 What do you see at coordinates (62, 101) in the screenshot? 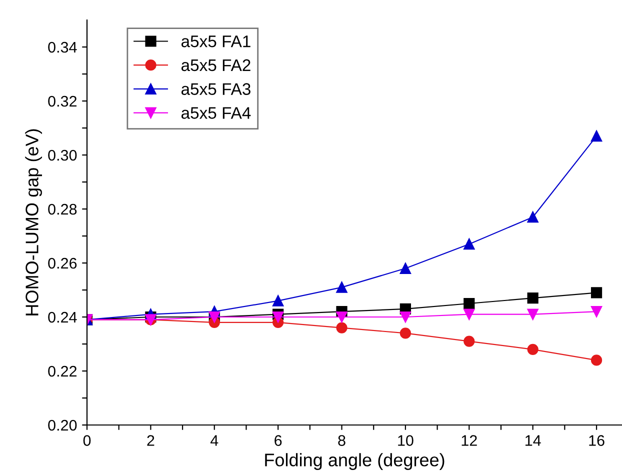
I see `y-tick-label: 0.32` at bounding box center [62, 101].